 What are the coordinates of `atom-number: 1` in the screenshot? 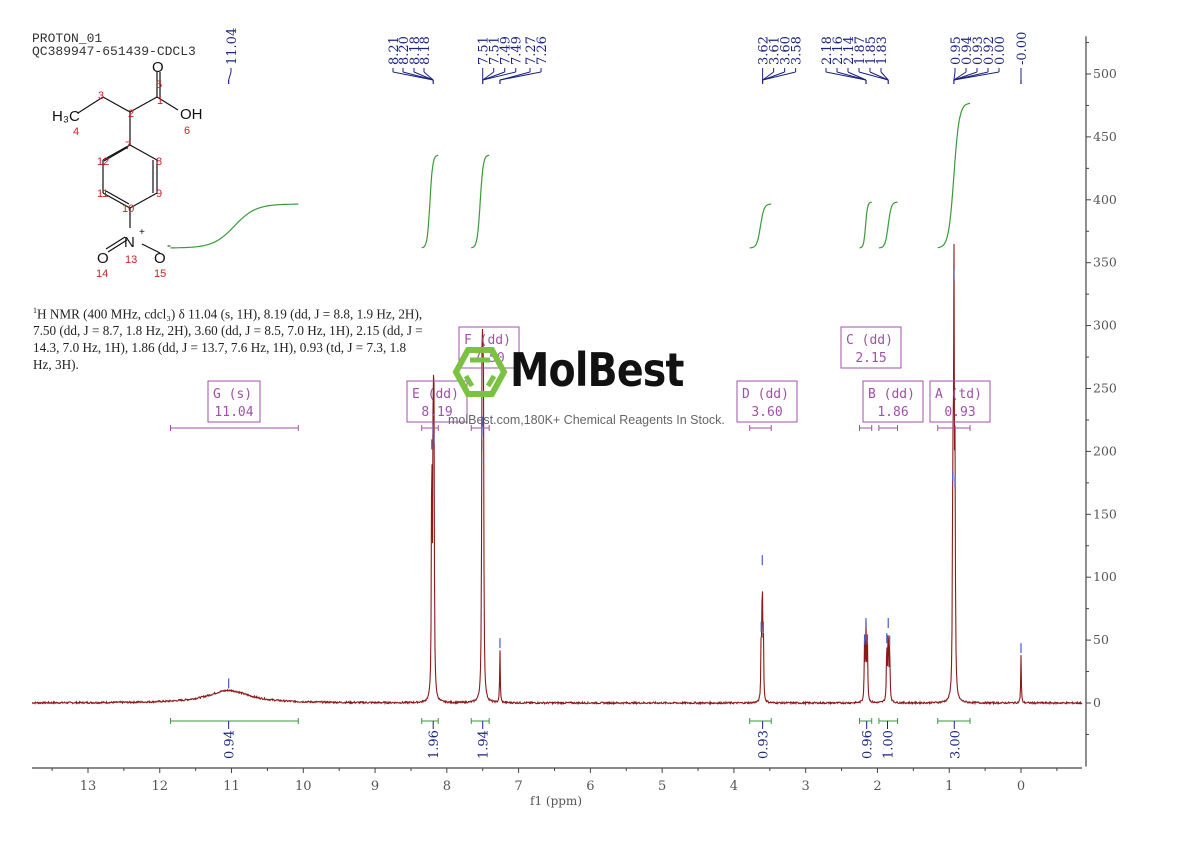 It's located at (160, 101).